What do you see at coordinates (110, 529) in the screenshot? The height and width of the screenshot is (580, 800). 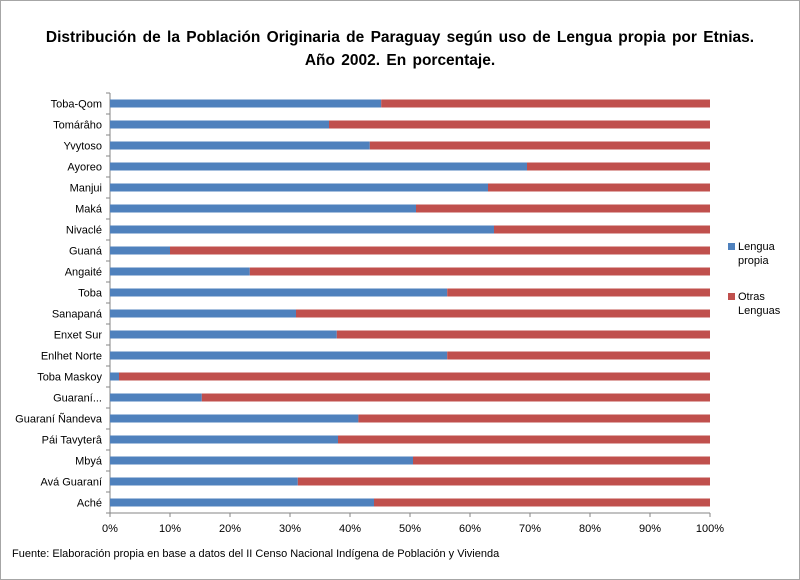 I see `x-tick-label: 0%` at bounding box center [110, 529].